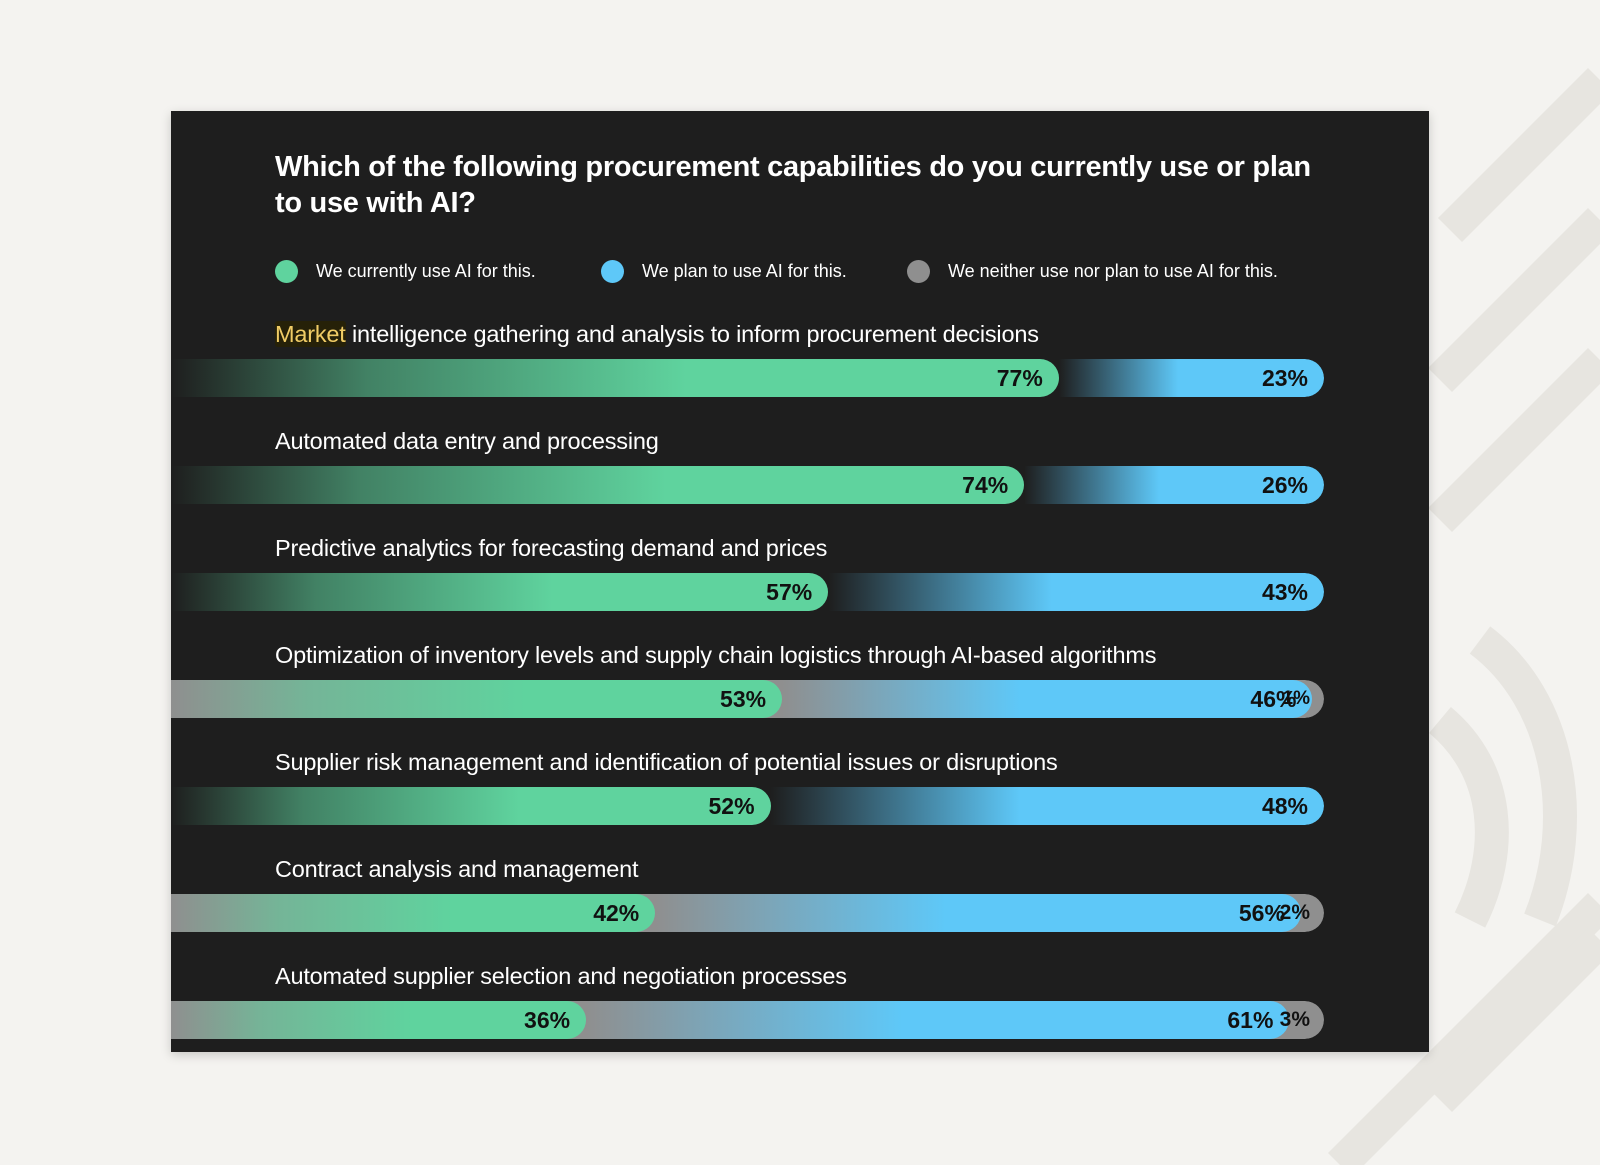  What do you see at coordinates (747, 913) in the screenshot?
I see `bar-track: 42% 56% 2%` at bounding box center [747, 913].